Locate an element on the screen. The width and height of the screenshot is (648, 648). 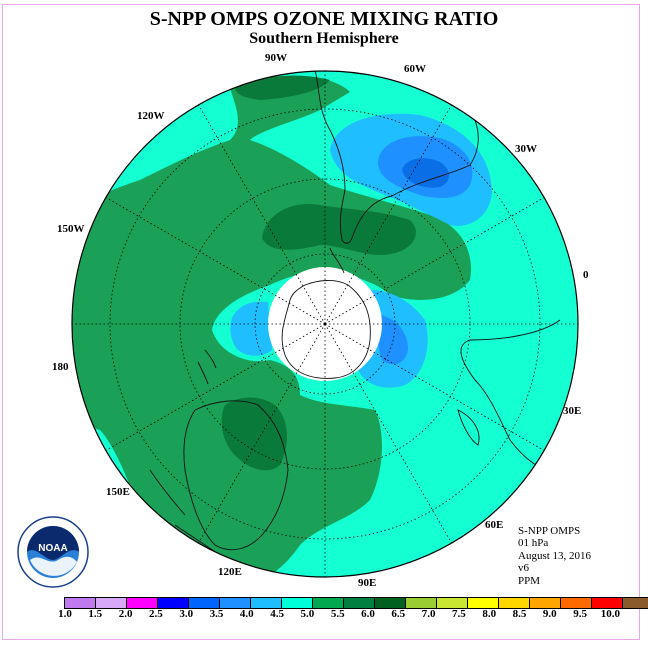
lon-label-30w: 30W is located at coordinates (526, 149).